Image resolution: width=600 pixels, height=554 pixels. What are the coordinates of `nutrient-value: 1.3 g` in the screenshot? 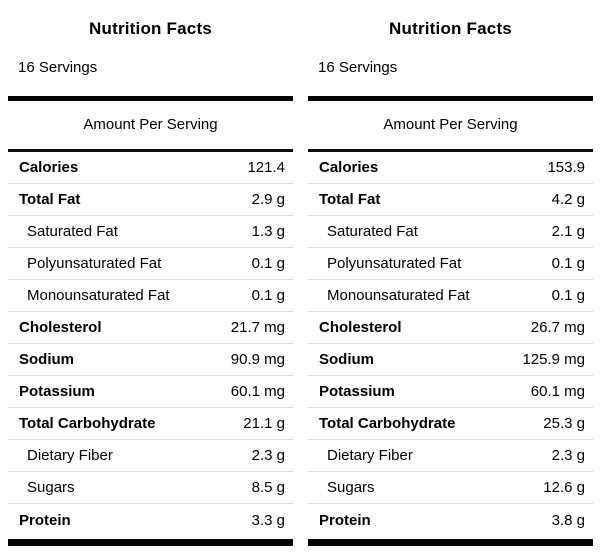 It's located at (268, 231).